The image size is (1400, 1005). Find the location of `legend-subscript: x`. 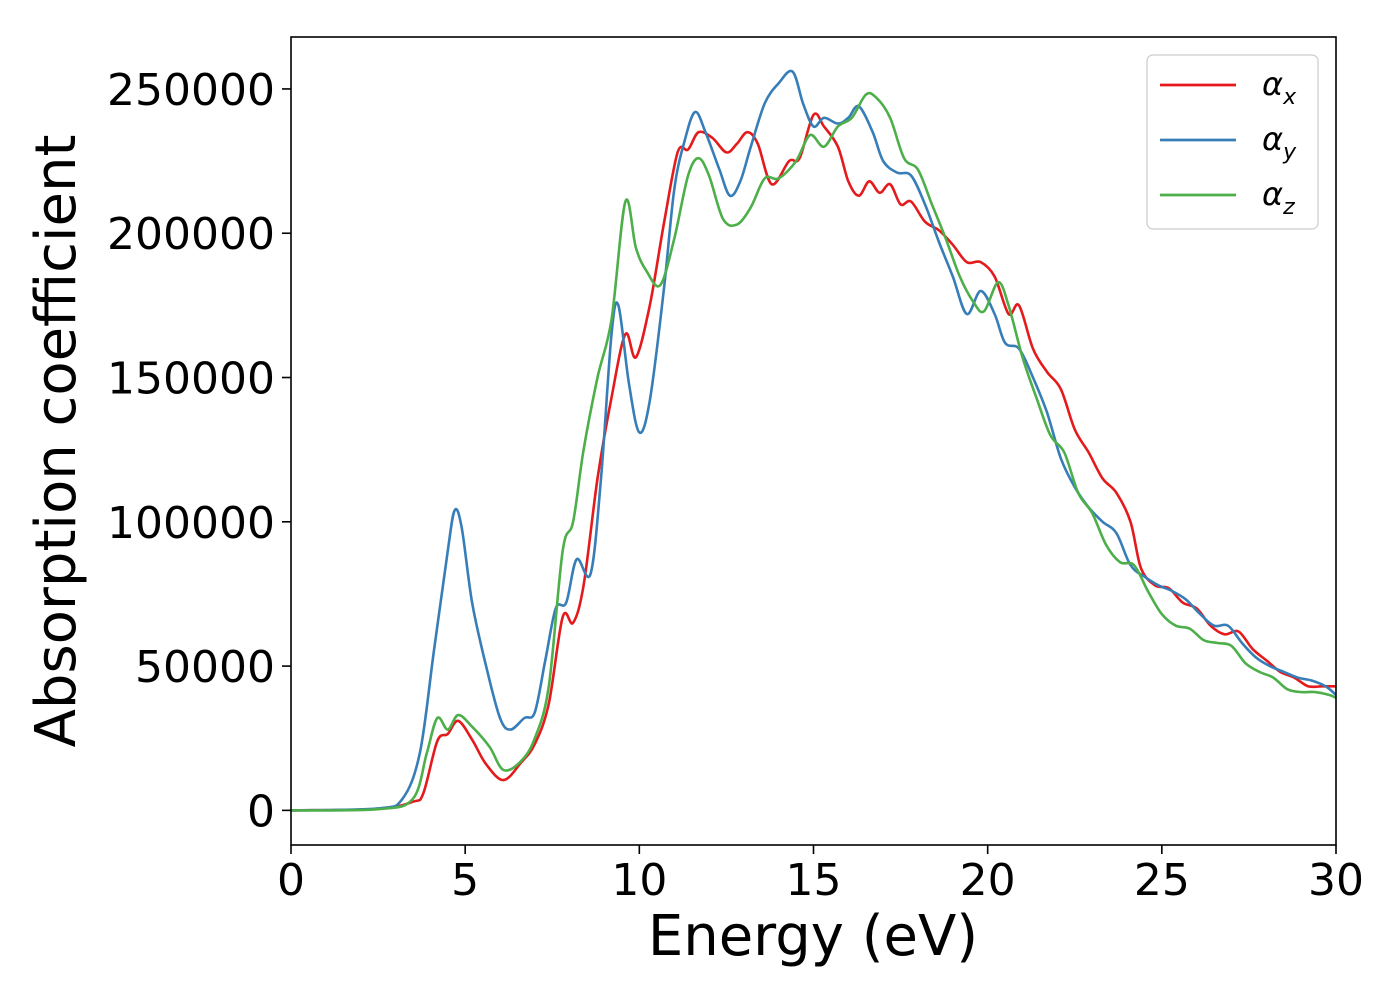

legend-subscript: x is located at coordinates (1289, 97).